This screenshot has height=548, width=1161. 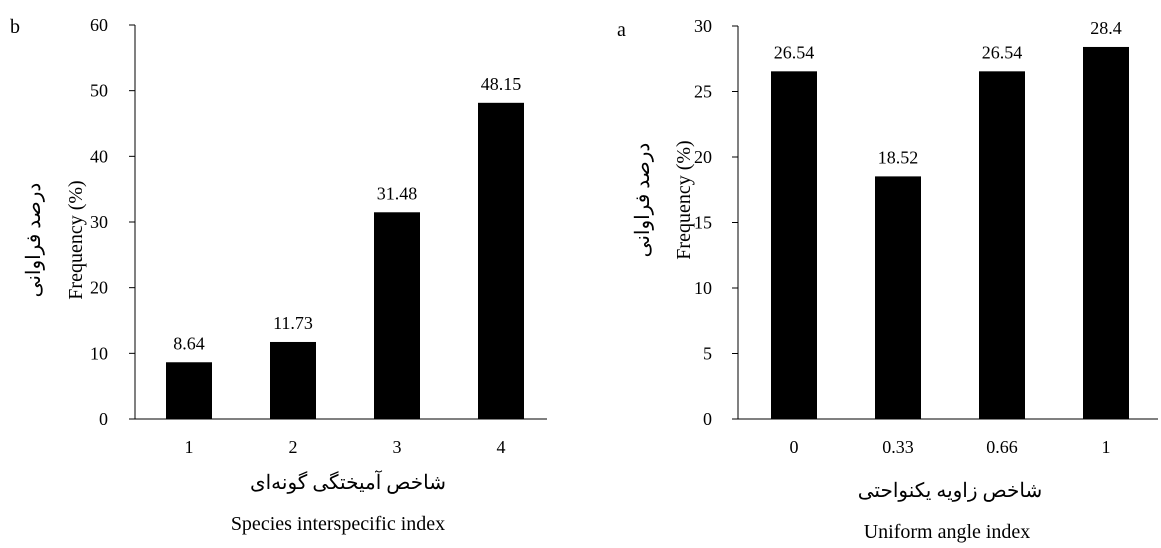 I want to click on y-tick-label: 50, so click(x=99, y=91).